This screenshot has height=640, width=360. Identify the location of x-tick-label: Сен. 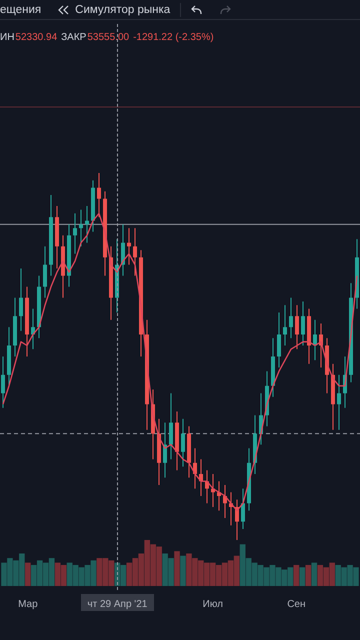
(296, 604).